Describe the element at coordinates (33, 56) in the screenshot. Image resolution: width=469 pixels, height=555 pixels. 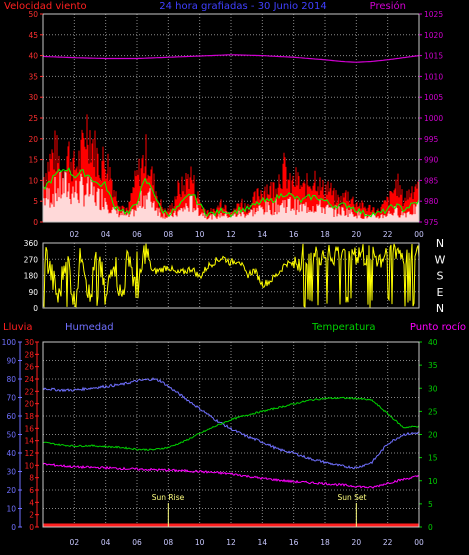
I see `wind-y-tick-label: 40` at that location.